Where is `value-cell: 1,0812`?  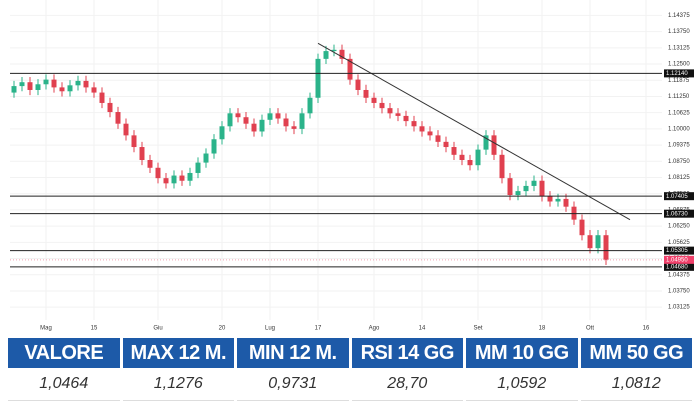
value-cell: 1,0812 is located at coordinates (636, 384).